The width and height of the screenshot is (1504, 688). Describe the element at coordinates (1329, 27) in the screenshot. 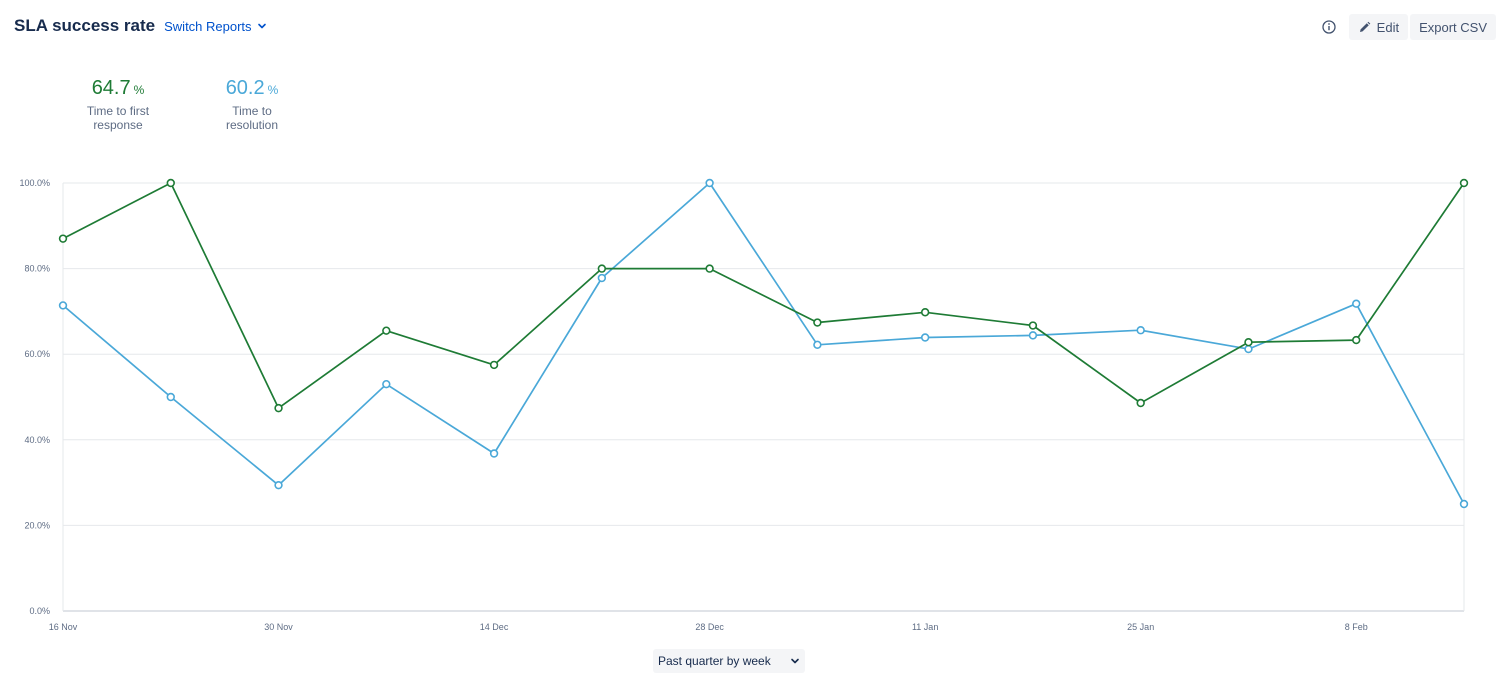

I see `info-icon` at that location.